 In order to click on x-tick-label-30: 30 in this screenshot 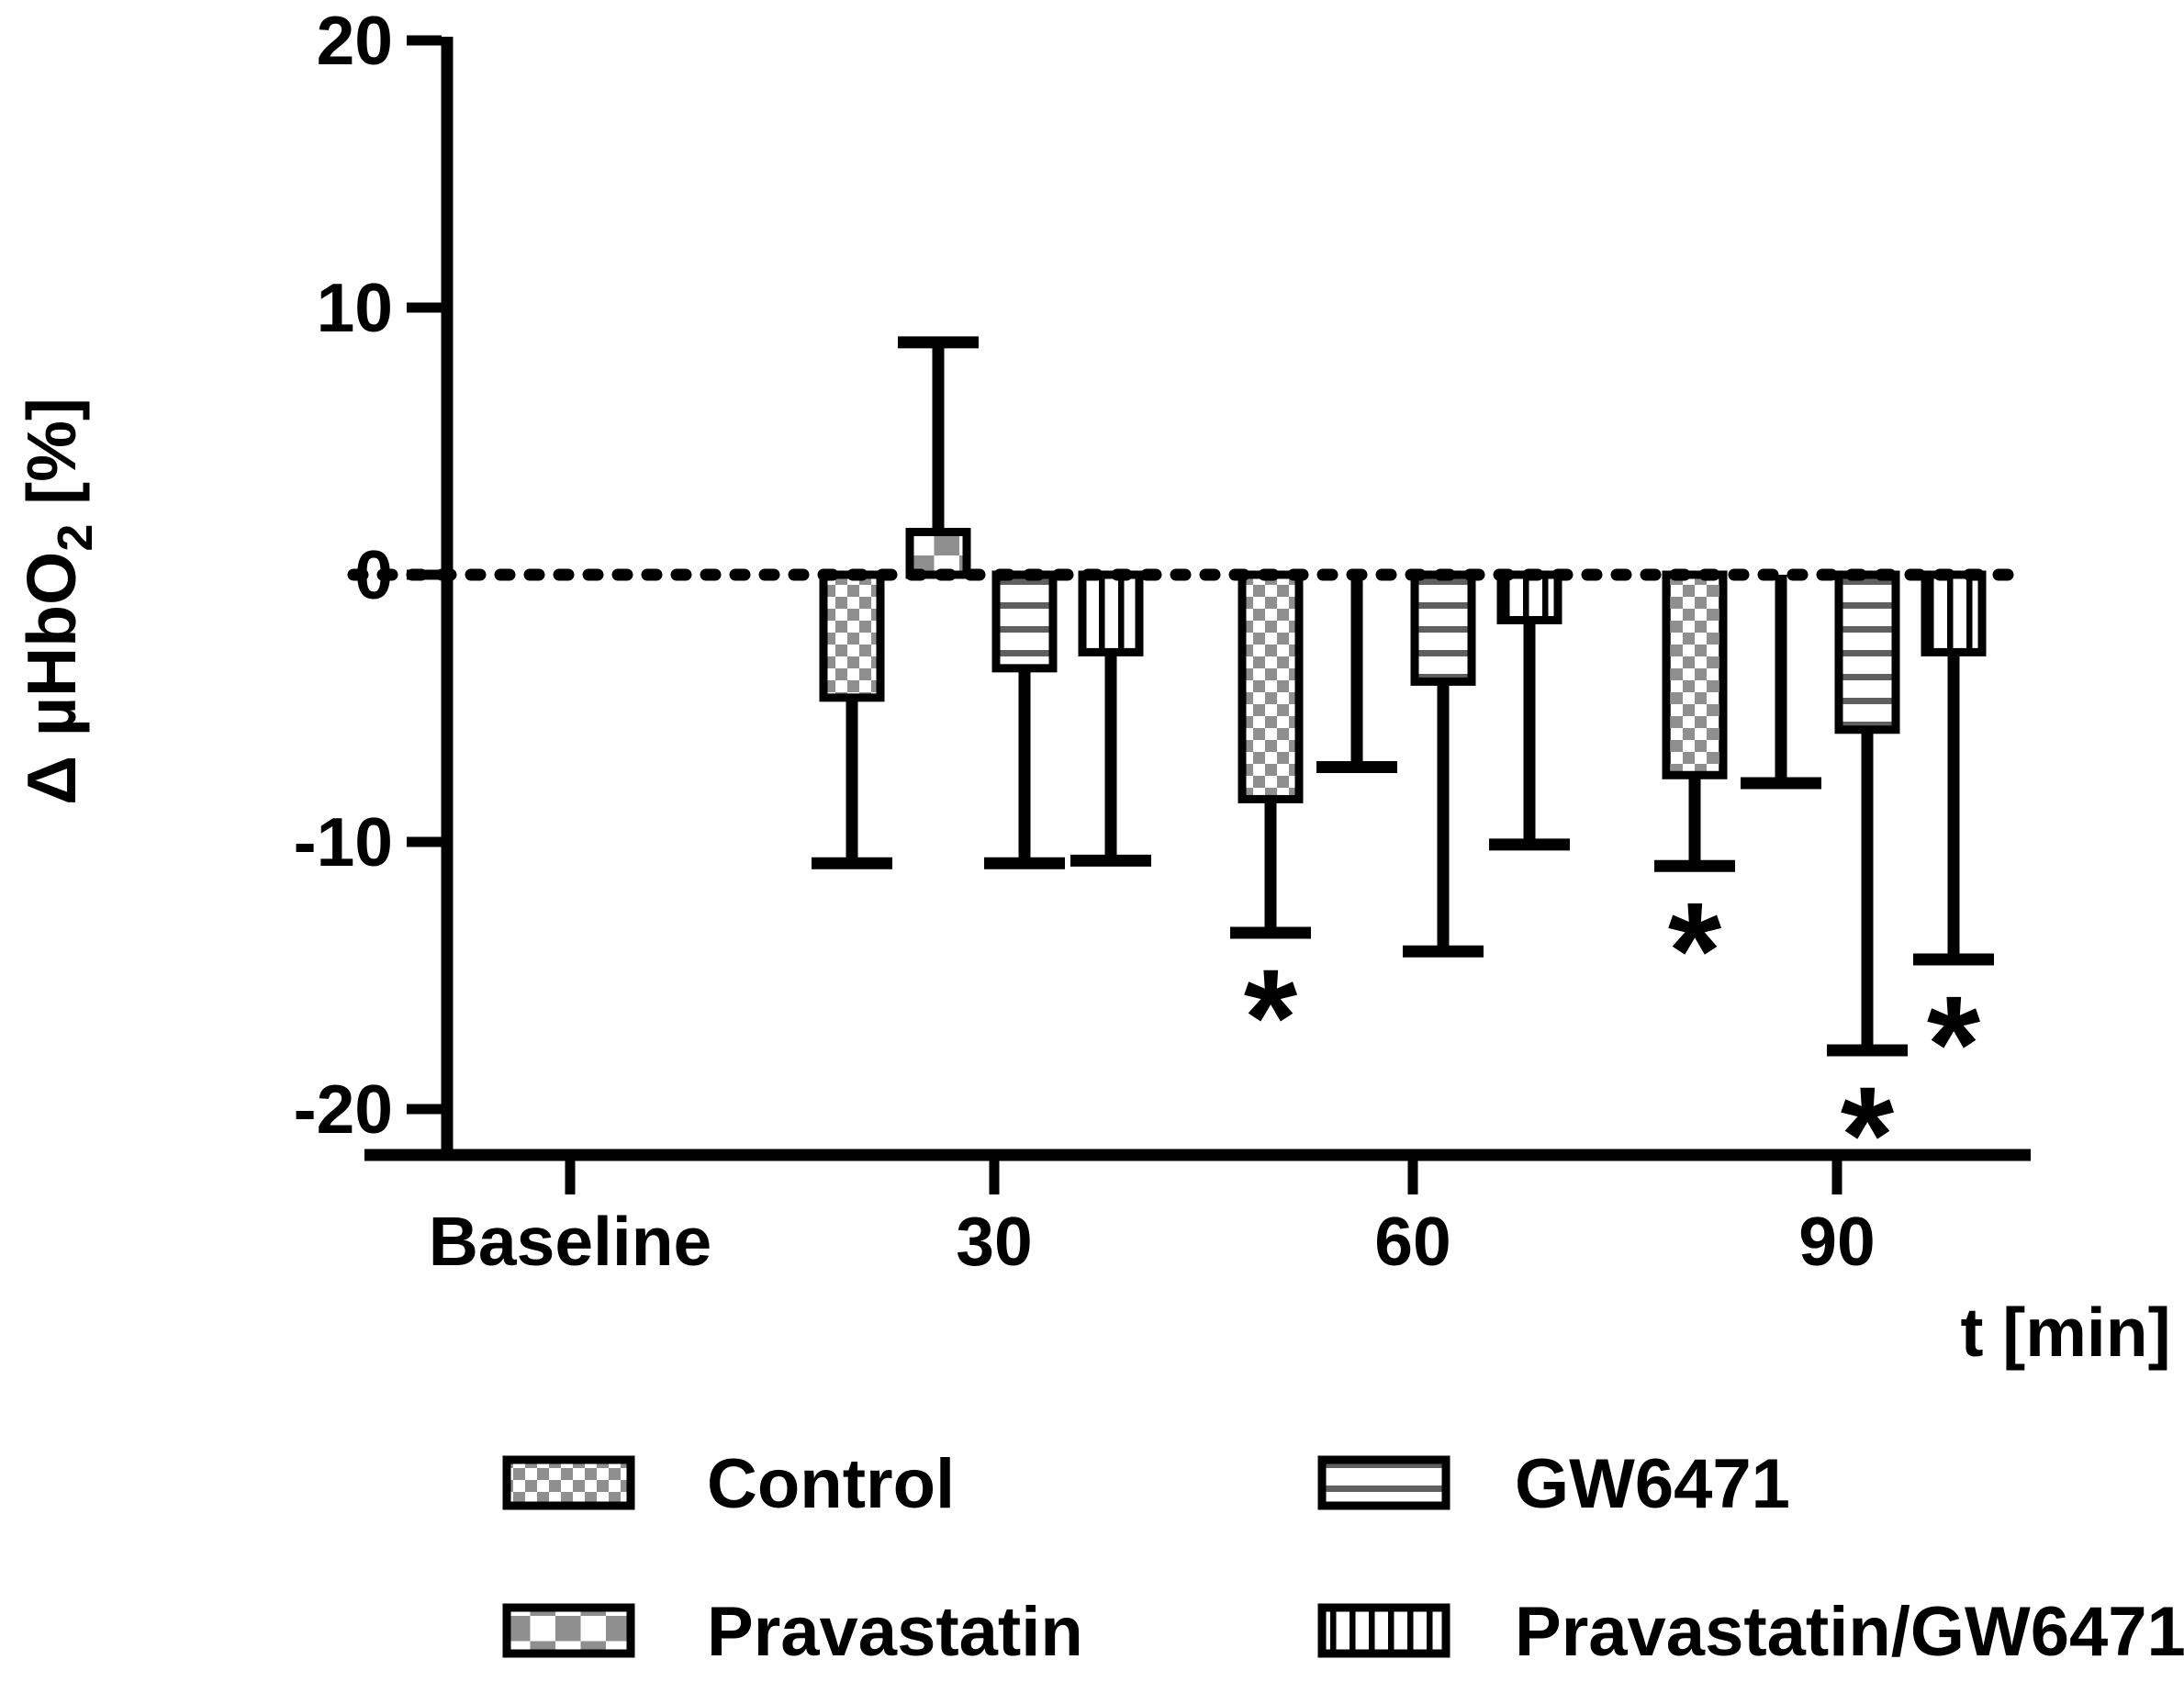, I will do `click(994, 1241)`.